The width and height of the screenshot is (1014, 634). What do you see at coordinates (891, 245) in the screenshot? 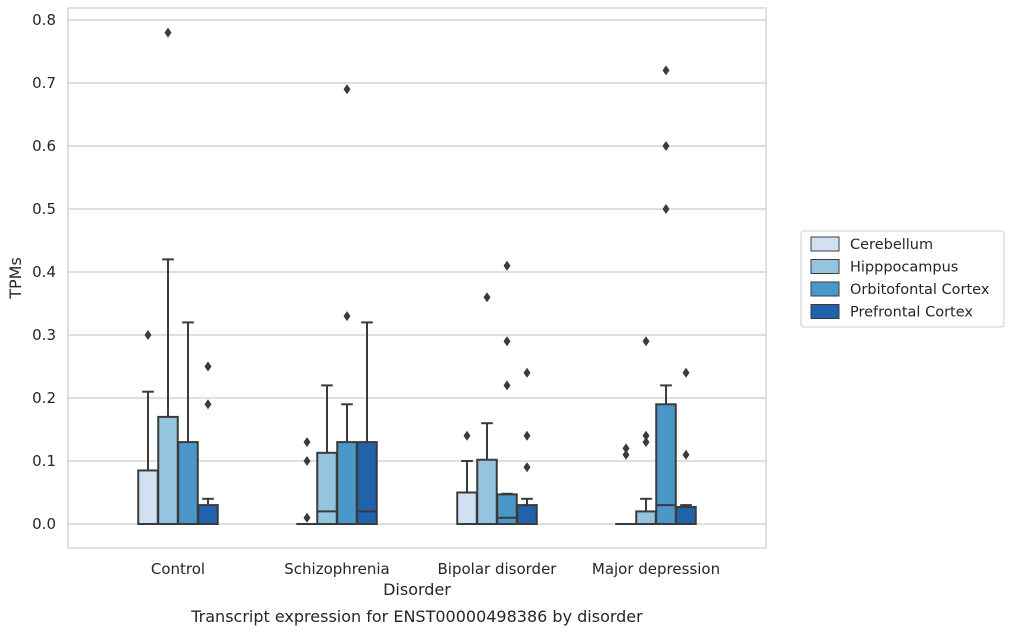
I see `legend-label: Cerebellum` at bounding box center [891, 245].